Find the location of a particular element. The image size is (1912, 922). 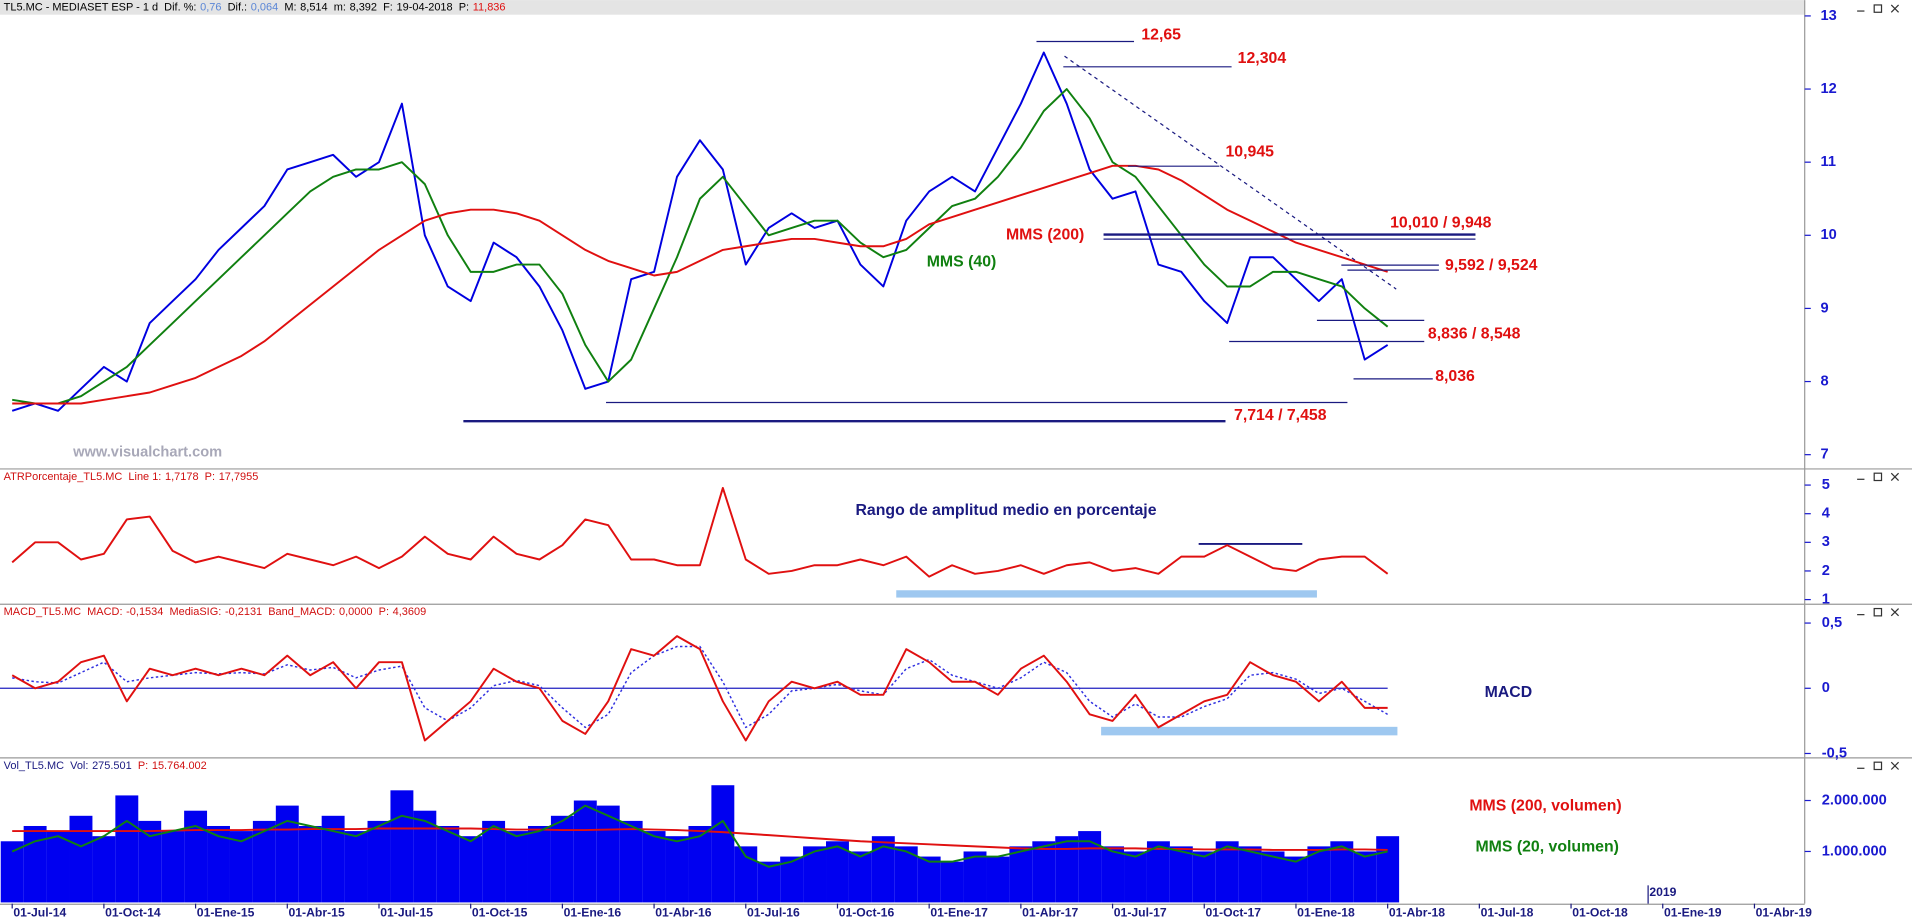

x-tick-label: 01-Oct-15 is located at coordinates (500, 913).